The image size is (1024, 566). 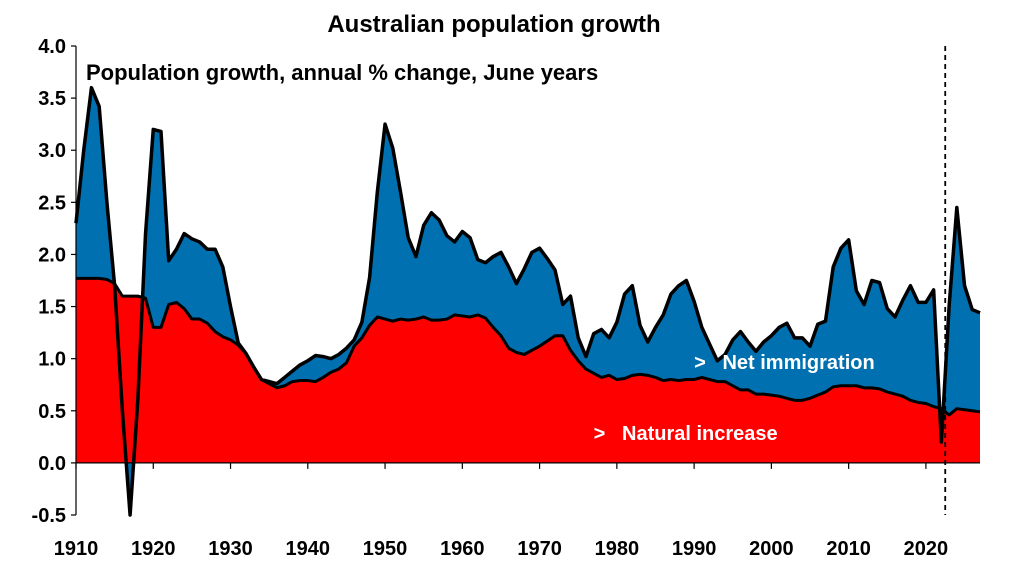 I want to click on y-tick-label: 3.5, so click(x=52, y=99).